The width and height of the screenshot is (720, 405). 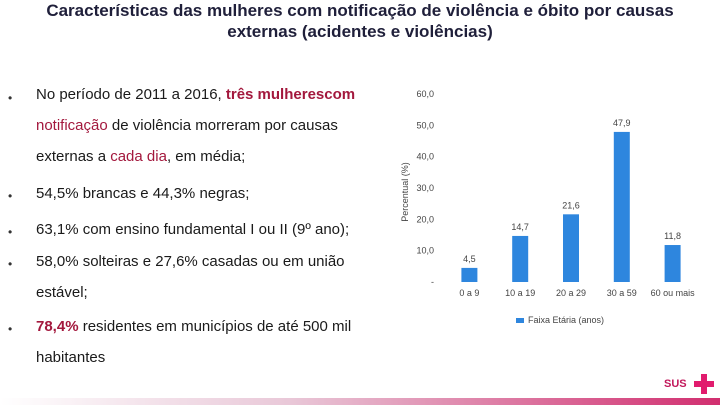 What do you see at coordinates (566, 320) in the screenshot?
I see `legend-label: Faixa Etária (anos)` at bounding box center [566, 320].